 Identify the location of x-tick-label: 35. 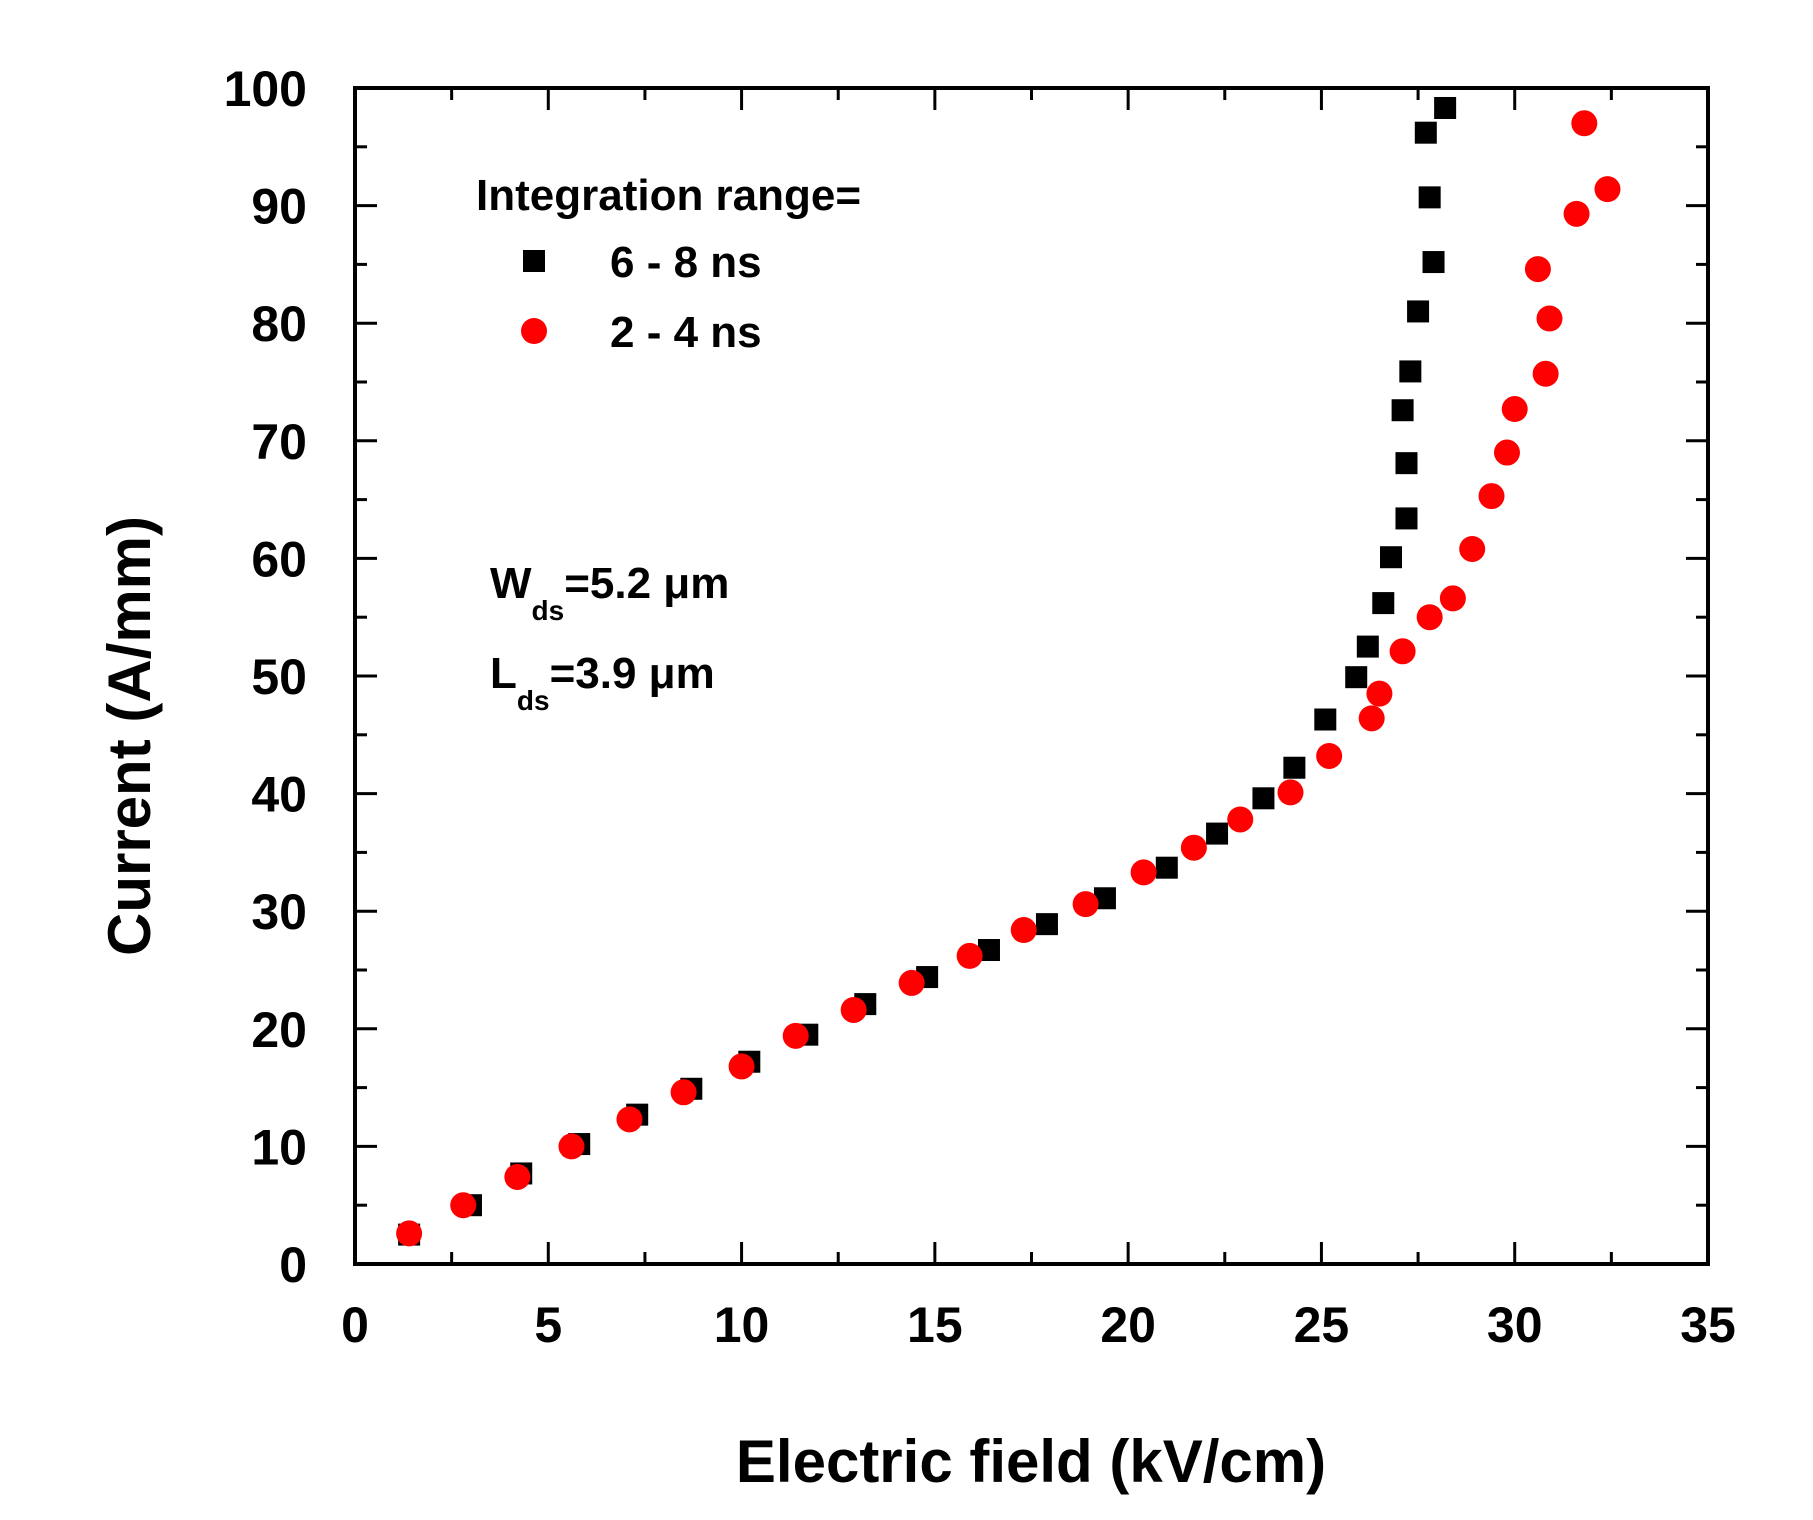
(1708, 1325).